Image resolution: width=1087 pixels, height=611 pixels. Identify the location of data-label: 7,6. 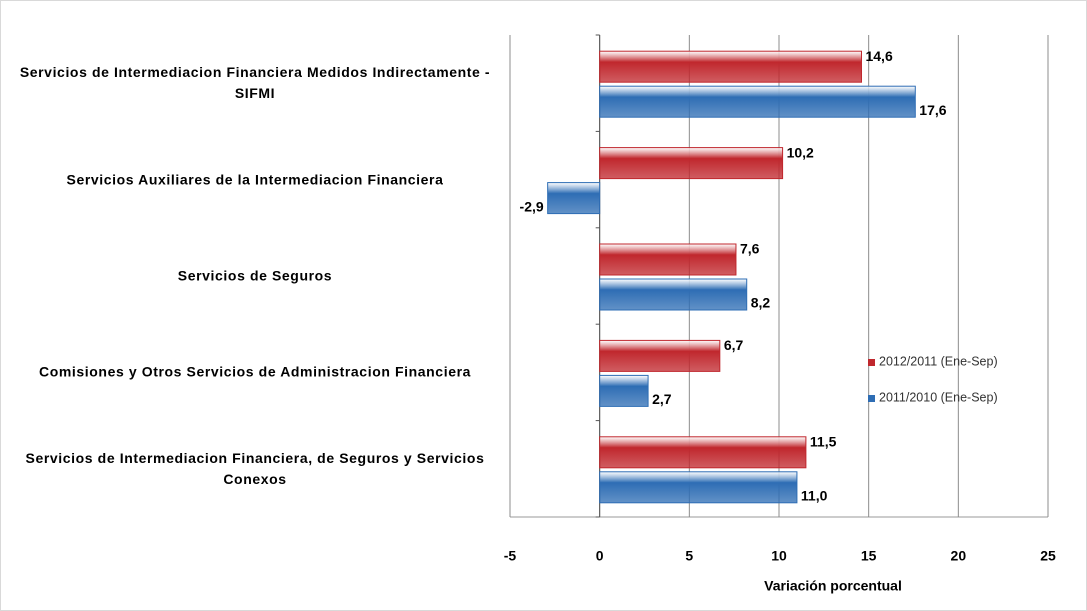
(750, 249).